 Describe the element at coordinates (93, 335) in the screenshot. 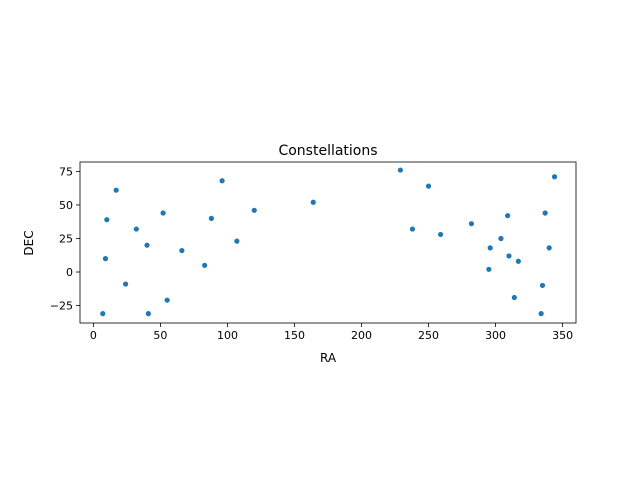

I see `x-tick-label: 0` at that location.